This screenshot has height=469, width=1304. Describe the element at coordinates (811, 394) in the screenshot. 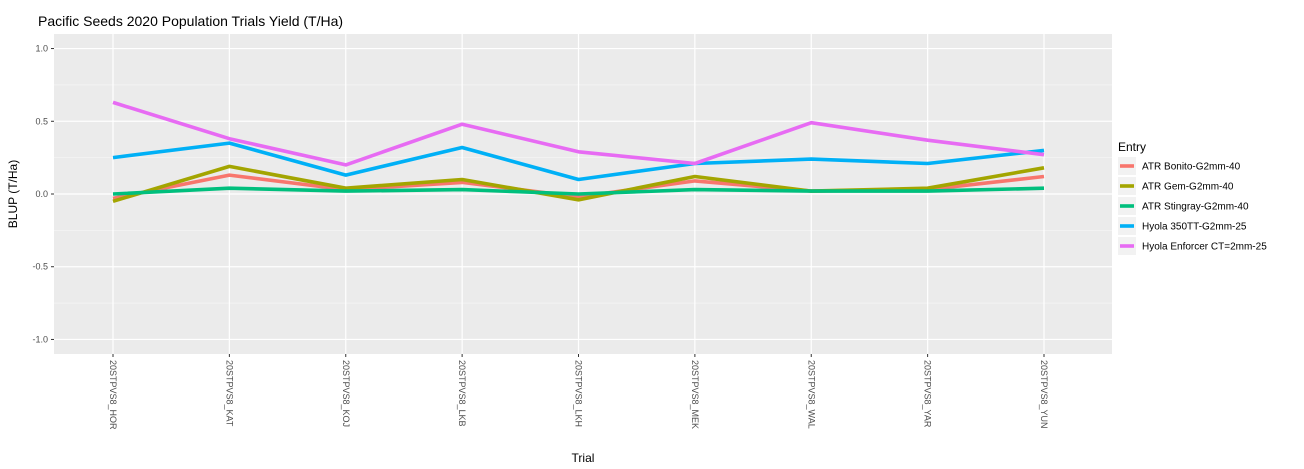

I see `x-tick-label: 20STPVS8_WAL` at that location.